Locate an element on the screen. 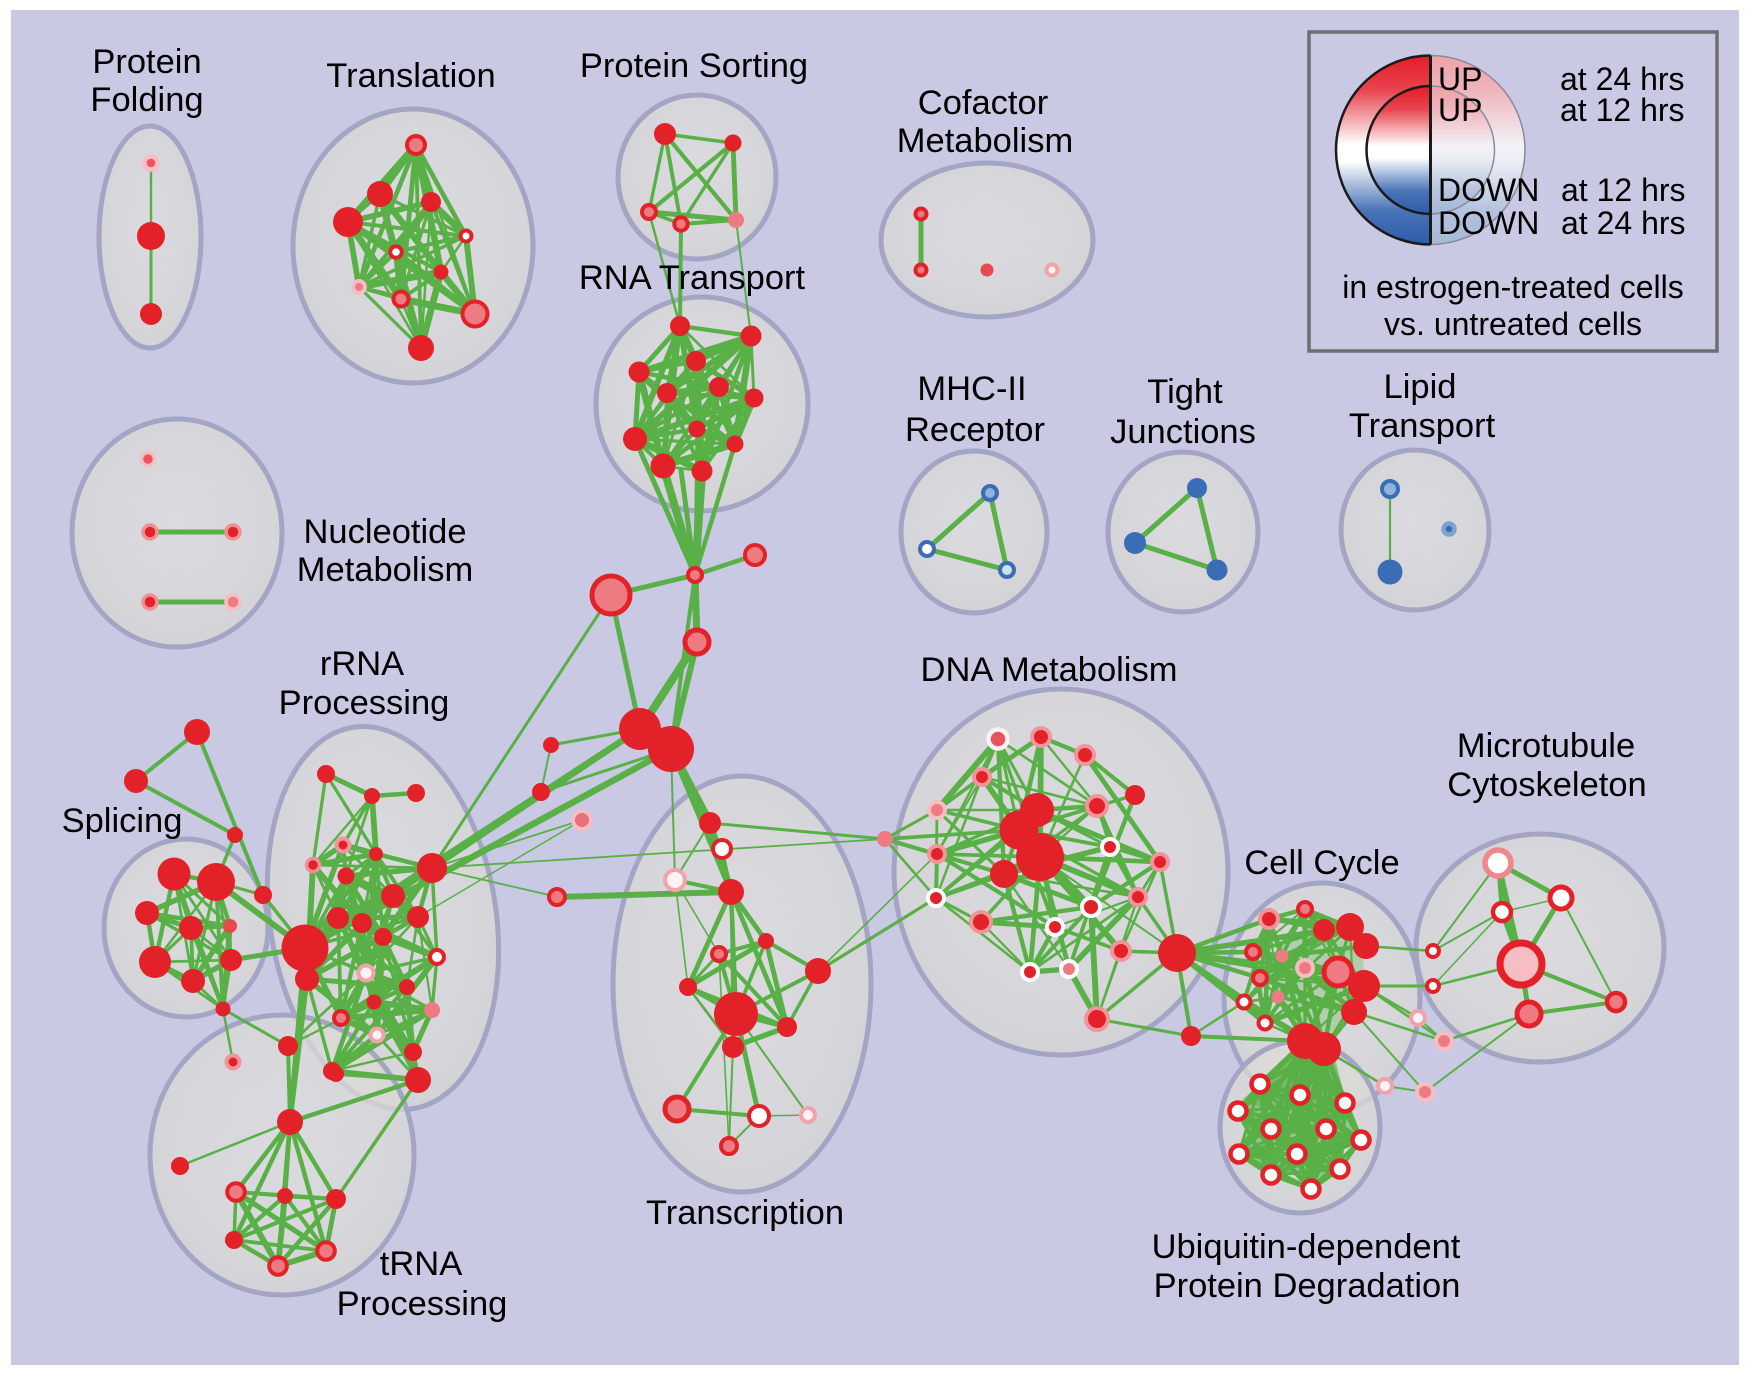  svg-text: Microtubule is located at coordinates (1546, 746).